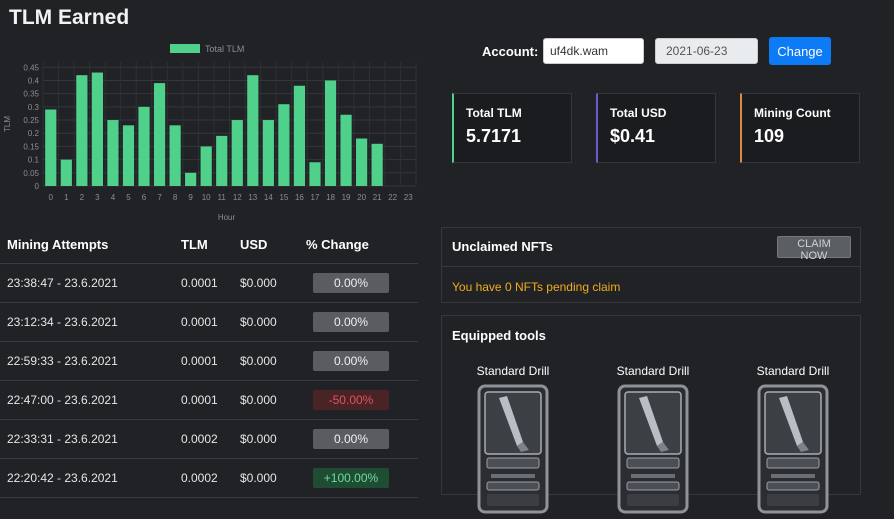 The height and width of the screenshot is (519, 894). What do you see at coordinates (199, 439) in the screenshot?
I see `row-tlm: 0.0002` at bounding box center [199, 439].